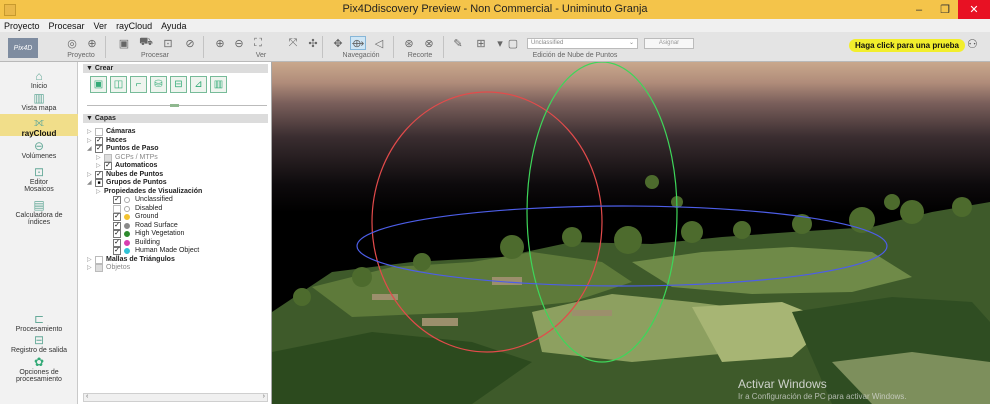 Image resolution: width=990 pixels, height=404 pixels. Describe the element at coordinates (39, 369) in the screenshot. I see `nav-opciones-procesamiento: ✿ Opciones de procesamiento` at that location.